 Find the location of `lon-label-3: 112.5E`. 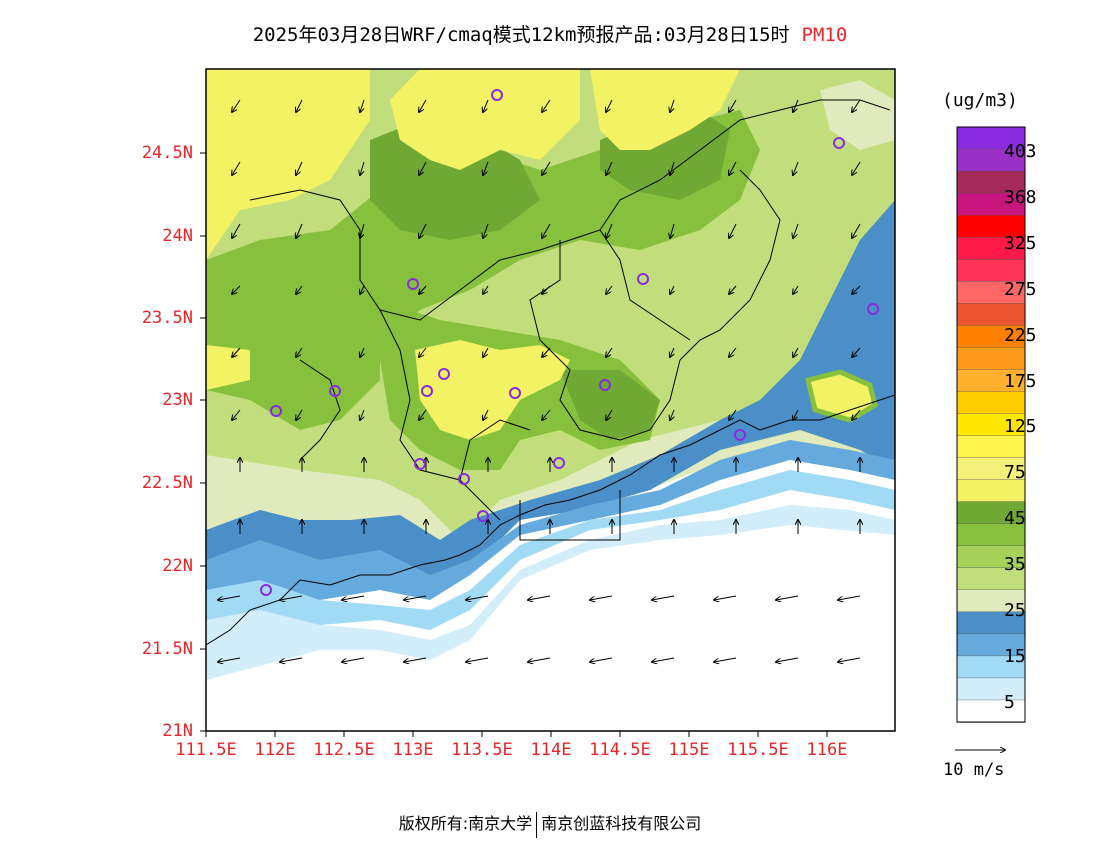

lon-label-3: 112.5E is located at coordinates (344, 750).